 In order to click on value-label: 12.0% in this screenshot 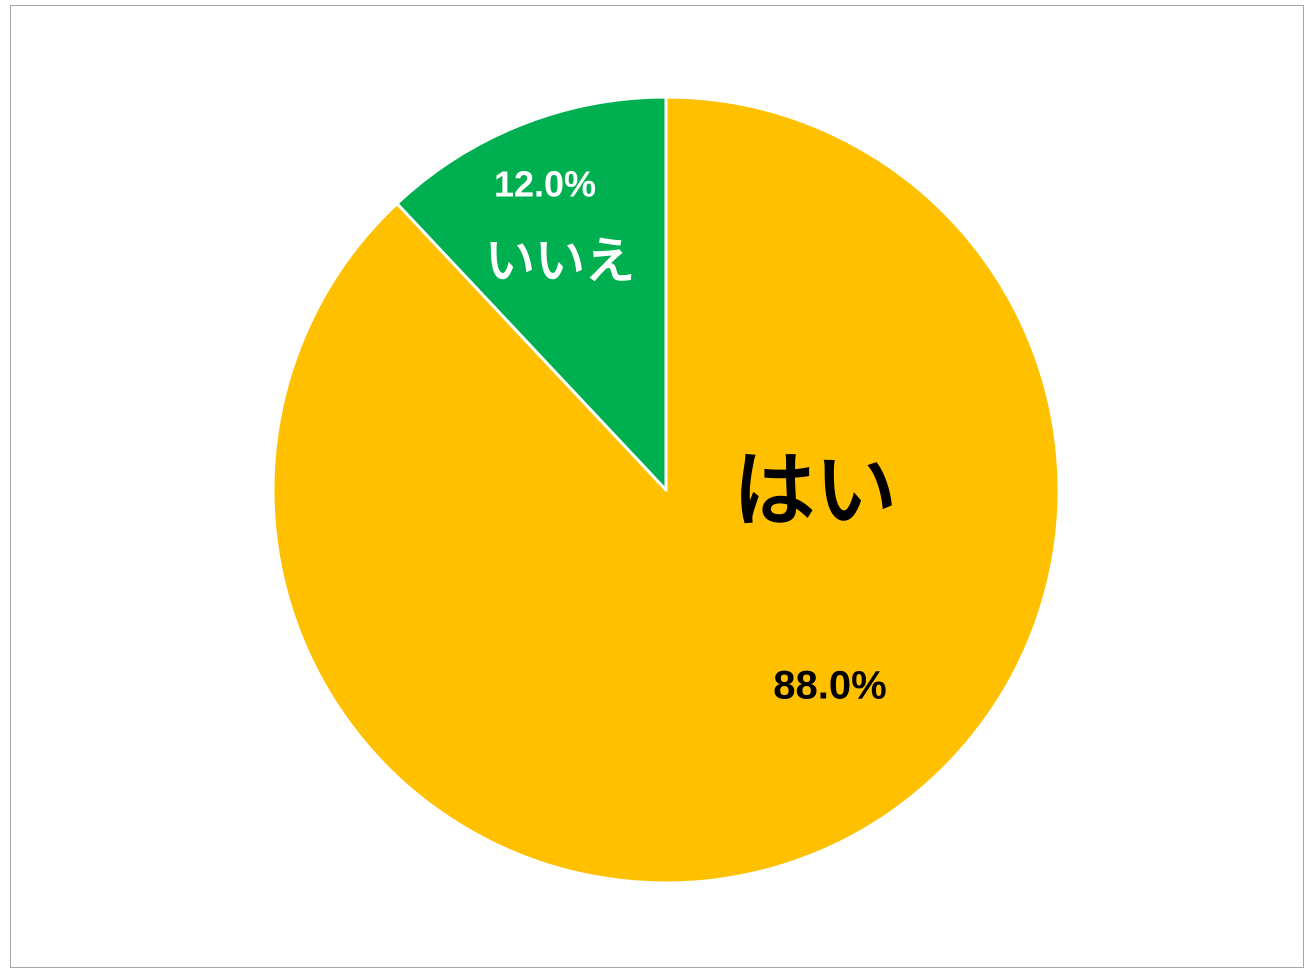, I will do `click(545, 184)`.